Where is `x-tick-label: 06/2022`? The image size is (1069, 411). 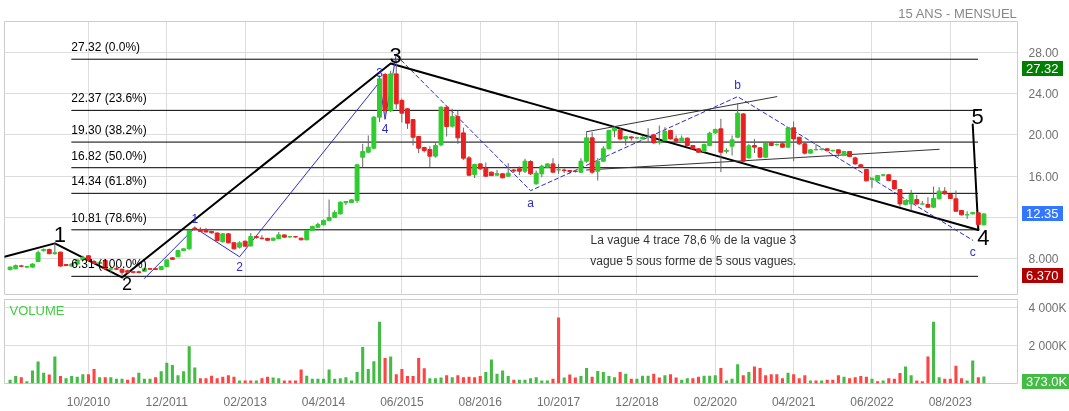 x-tick-label: 06/2022 is located at coordinates (872, 401).